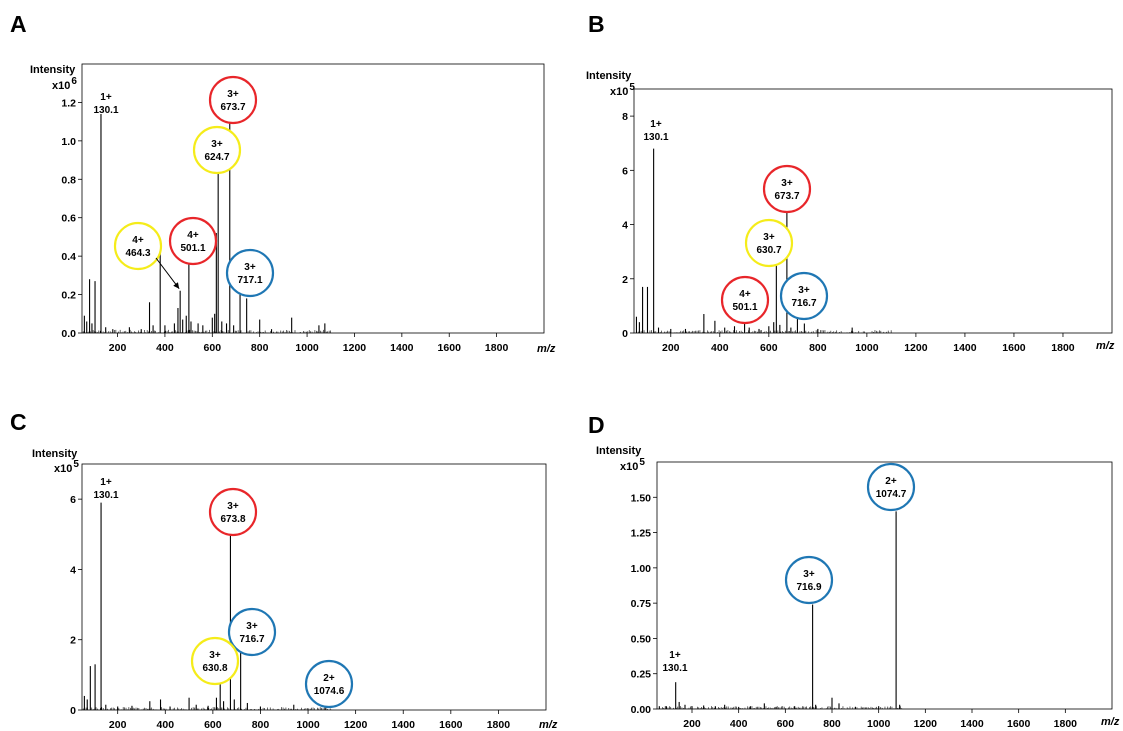 This screenshot has height=731, width=1123. What do you see at coordinates (641, 604) in the screenshot?
I see `y-tick-label: 0.75` at bounding box center [641, 604].